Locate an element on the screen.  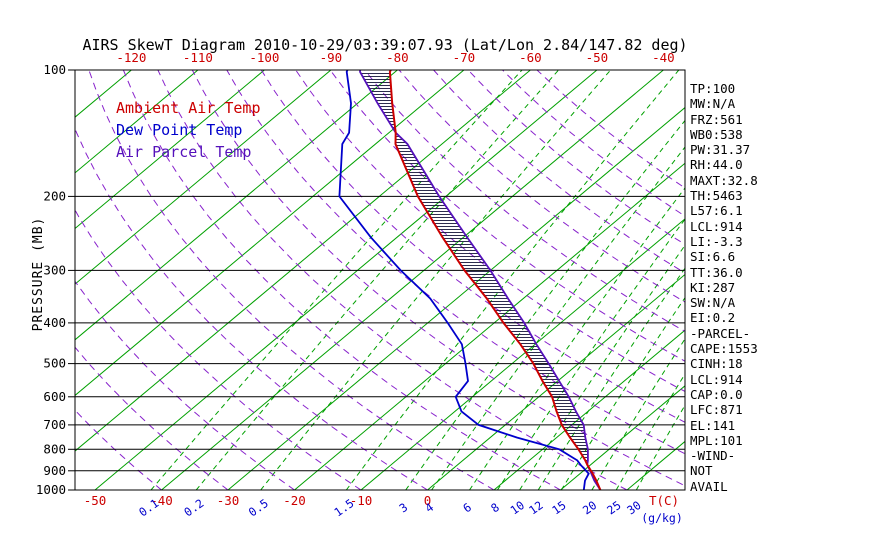
stat-line: PW:31.37 is located at coordinates (720, 150).